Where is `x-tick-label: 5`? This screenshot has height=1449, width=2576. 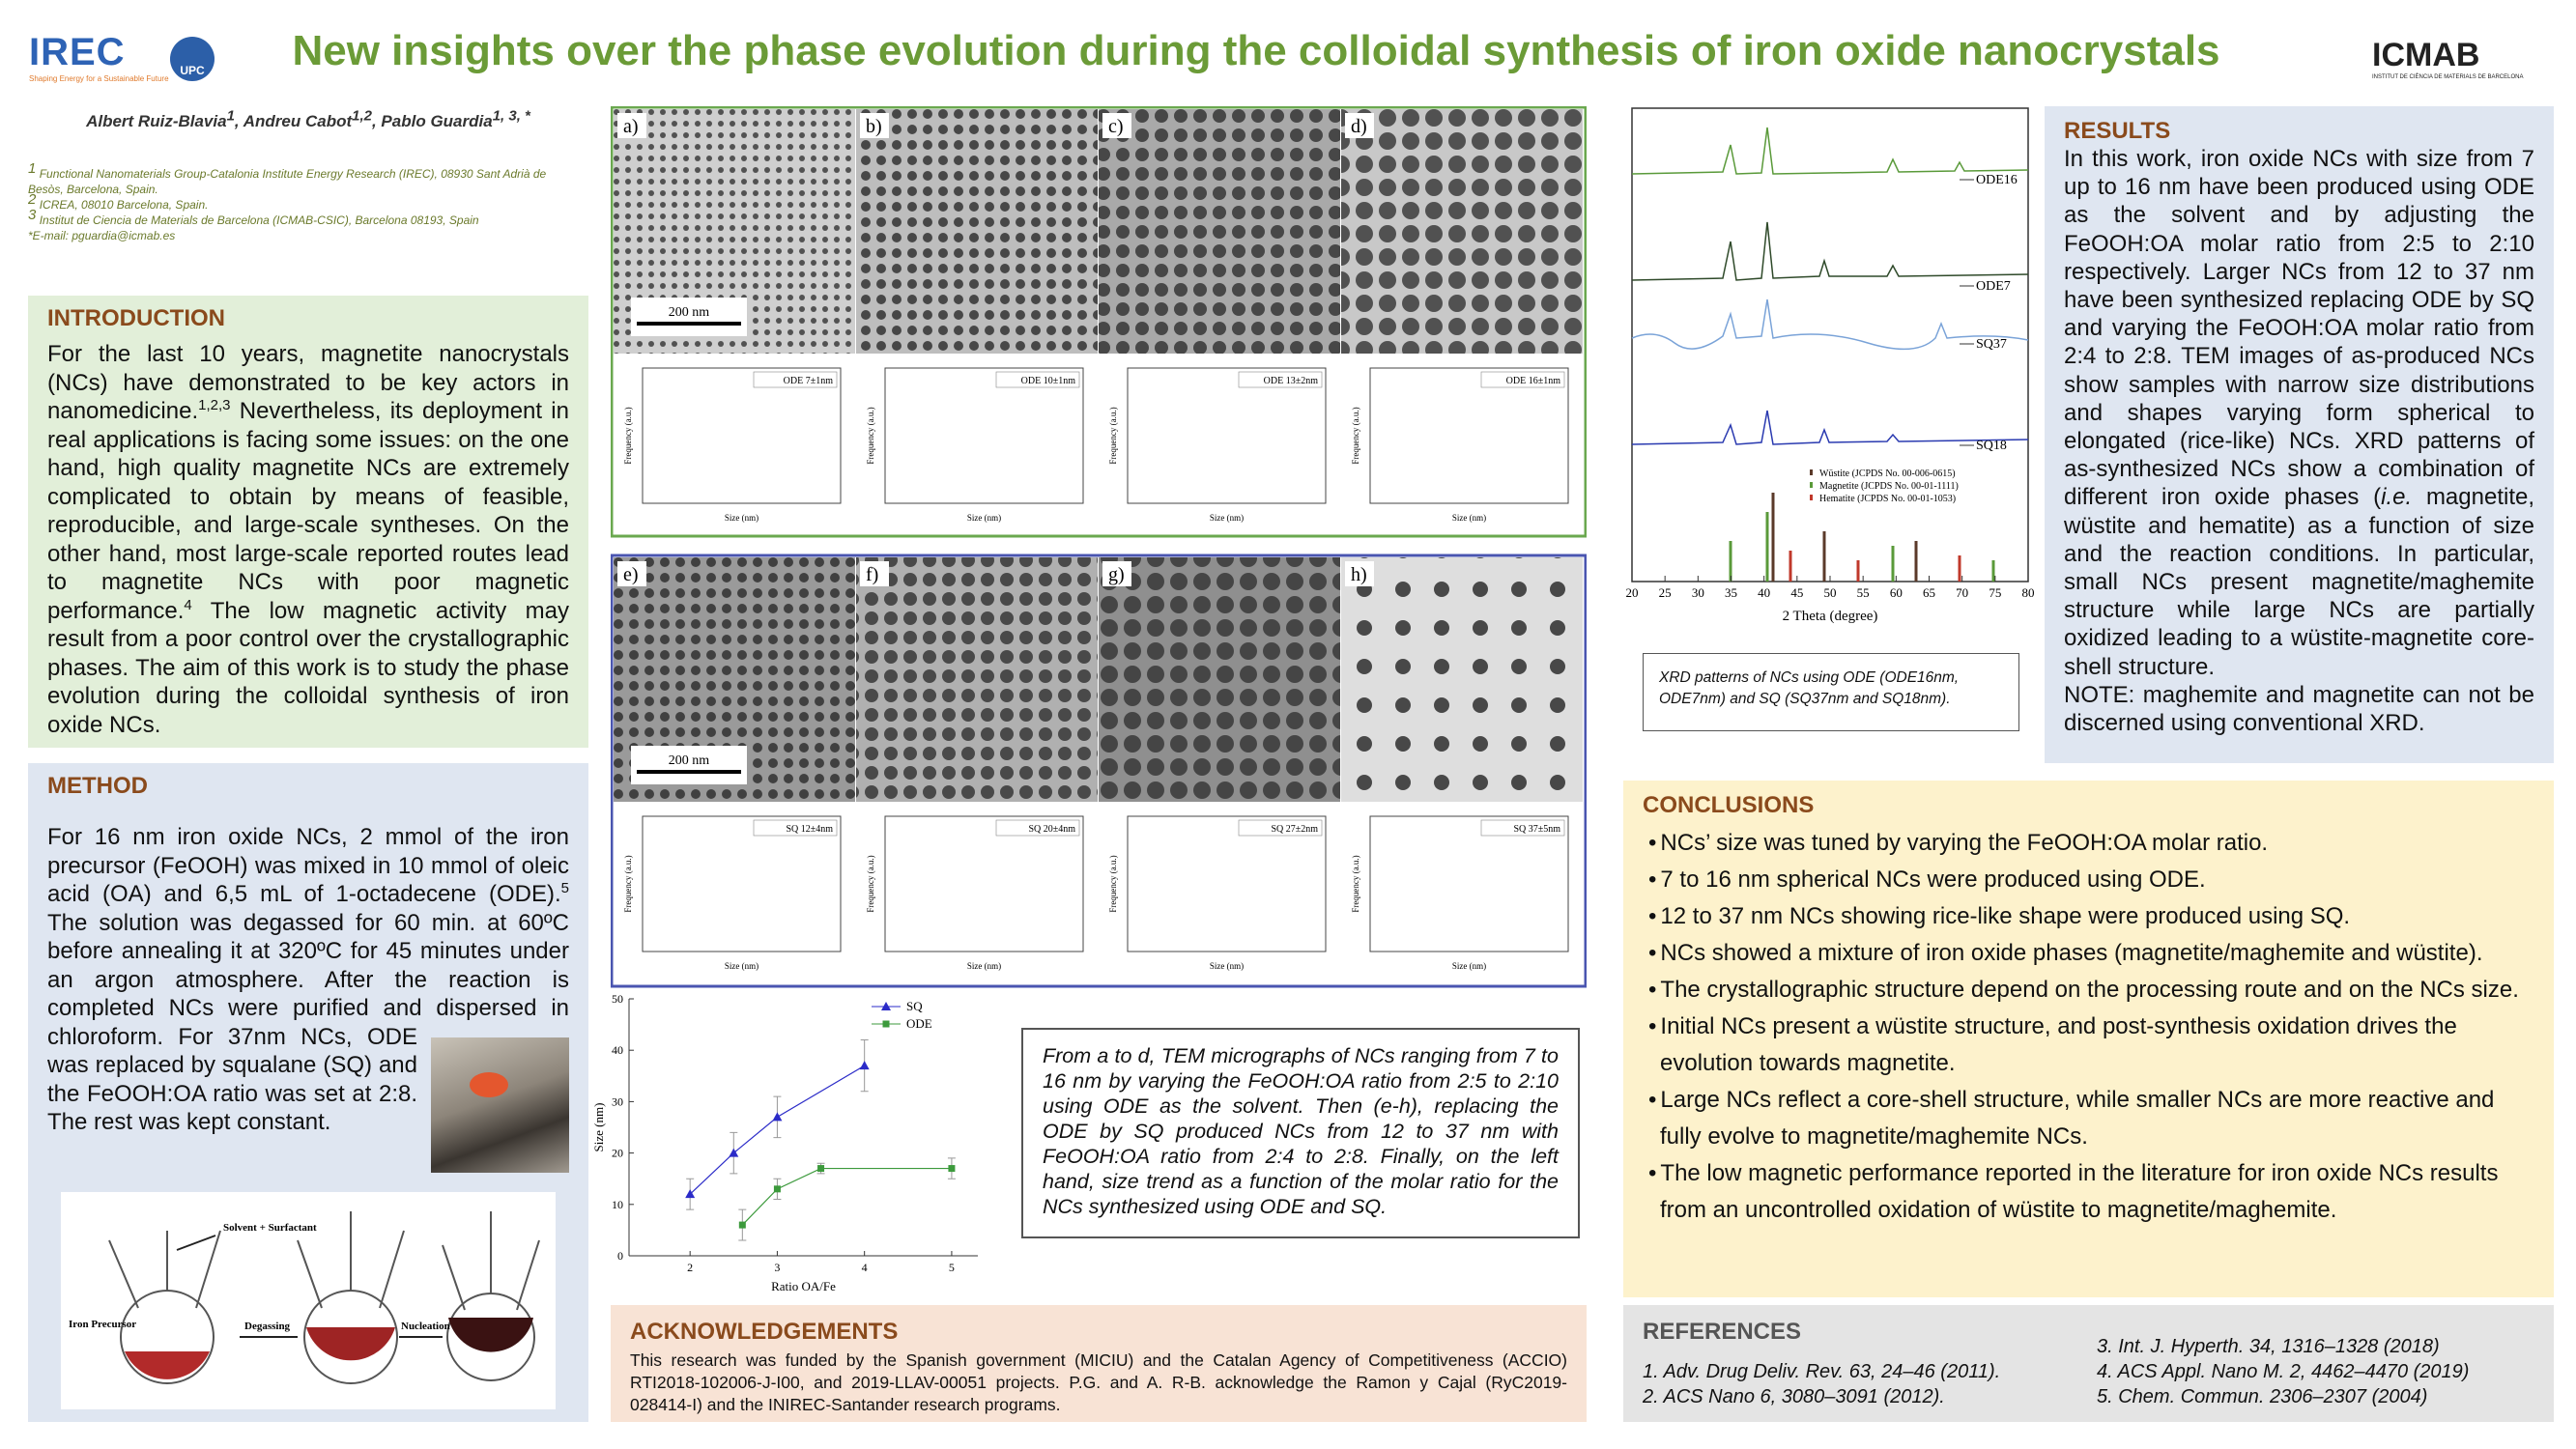
x-tick-label: 5 is located at coordinates (952, 1267).